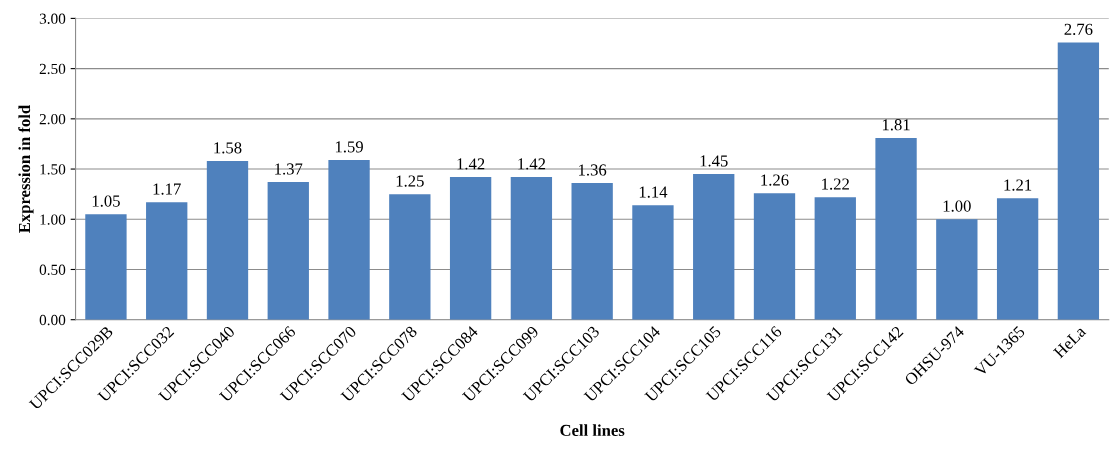 The height and width of the screenshot is (460, 1111). What do you see at coordinates (52, 269) in the screenshot?
I see `y-tick-label: 0.50` at bounding box center [52, 269].